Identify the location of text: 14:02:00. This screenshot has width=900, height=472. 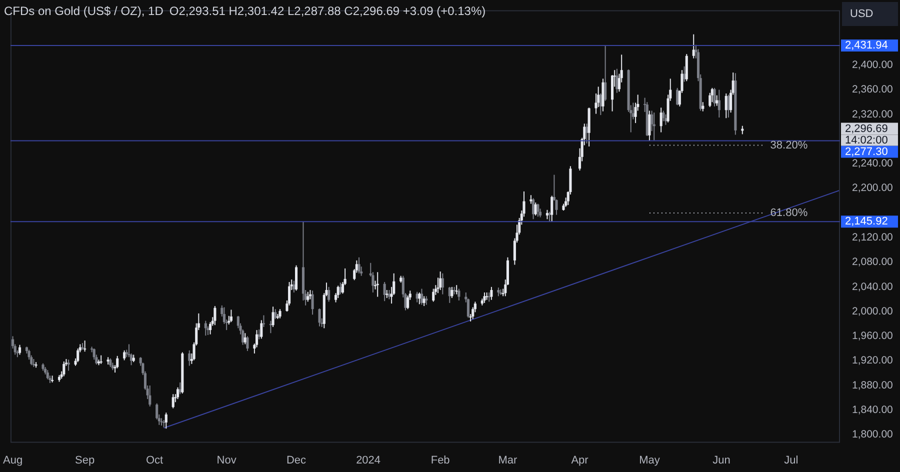
(866, 140).